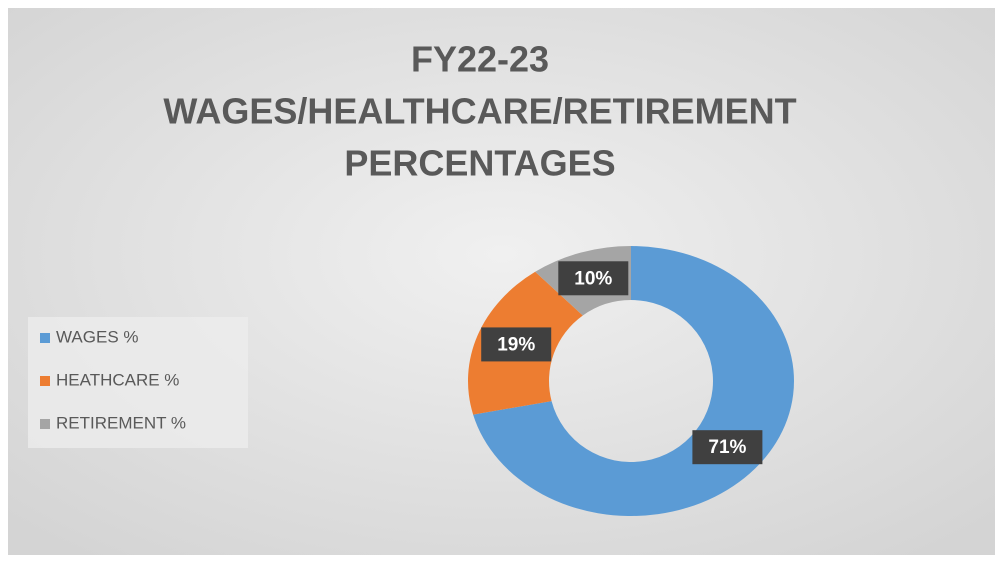  Describe the element at coordinates (117, 379) in the screenshot. I see `legend-label: HEATHCARE %` at that location.